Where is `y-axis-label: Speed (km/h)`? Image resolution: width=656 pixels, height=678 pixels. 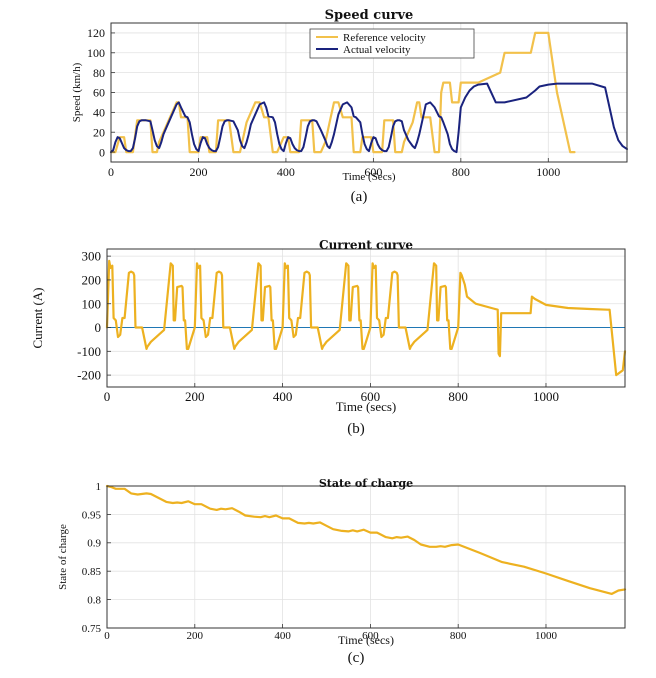
y-axis-label: Speed (km/h) is located at coordinates (77, 92).